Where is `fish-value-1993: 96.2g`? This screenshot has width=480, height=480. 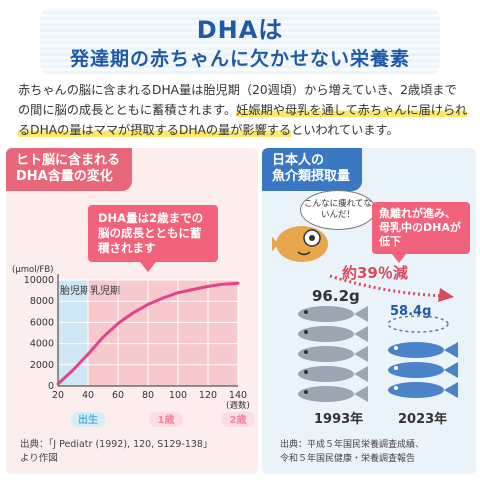
fish-value-1993: 96.2g is located at coordinates (336, 296).